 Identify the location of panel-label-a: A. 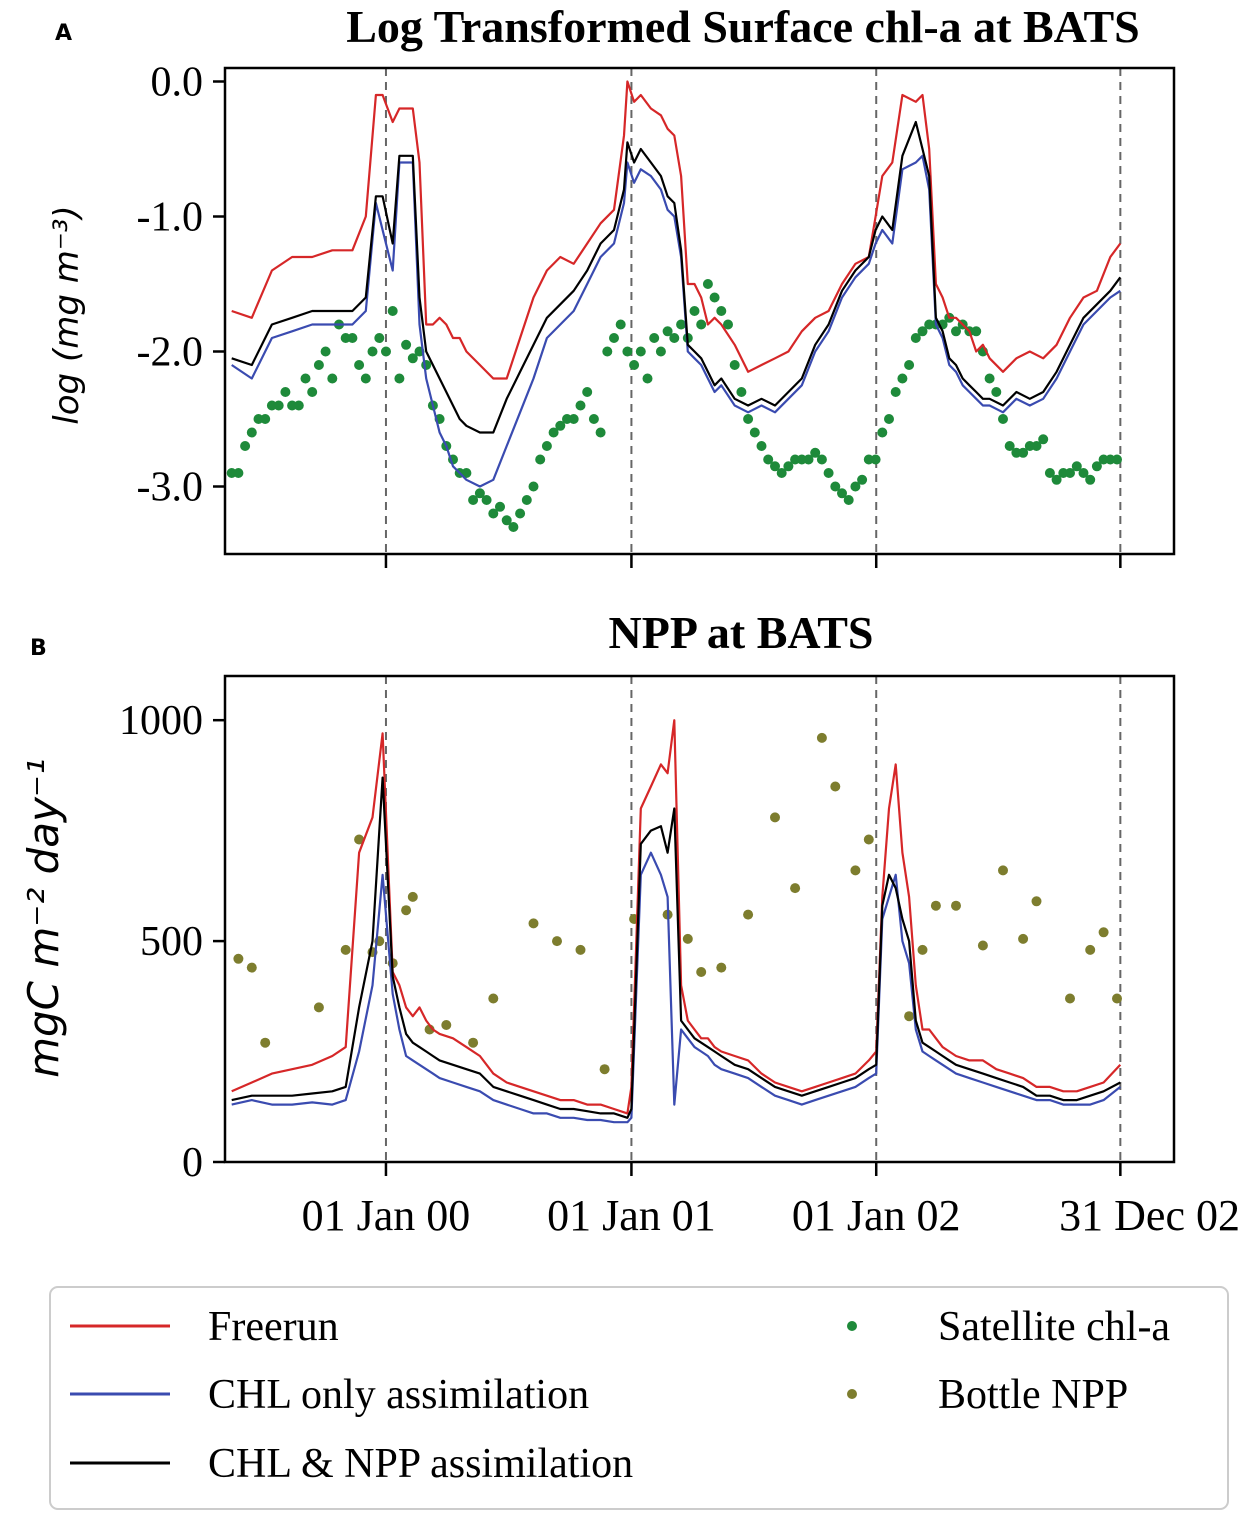
(63, 33).